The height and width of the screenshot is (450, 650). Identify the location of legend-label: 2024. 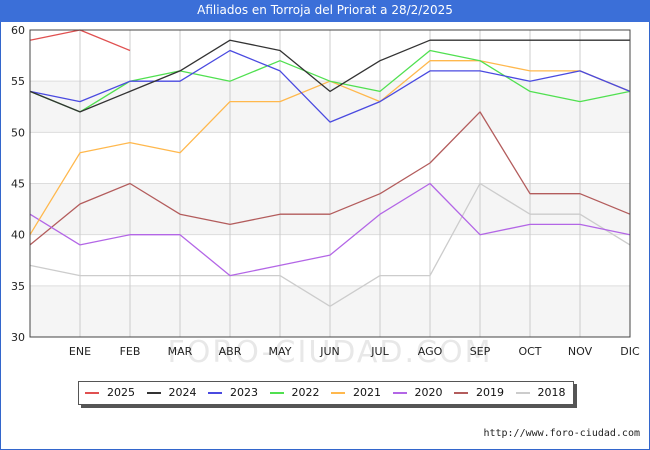
(182, 392).